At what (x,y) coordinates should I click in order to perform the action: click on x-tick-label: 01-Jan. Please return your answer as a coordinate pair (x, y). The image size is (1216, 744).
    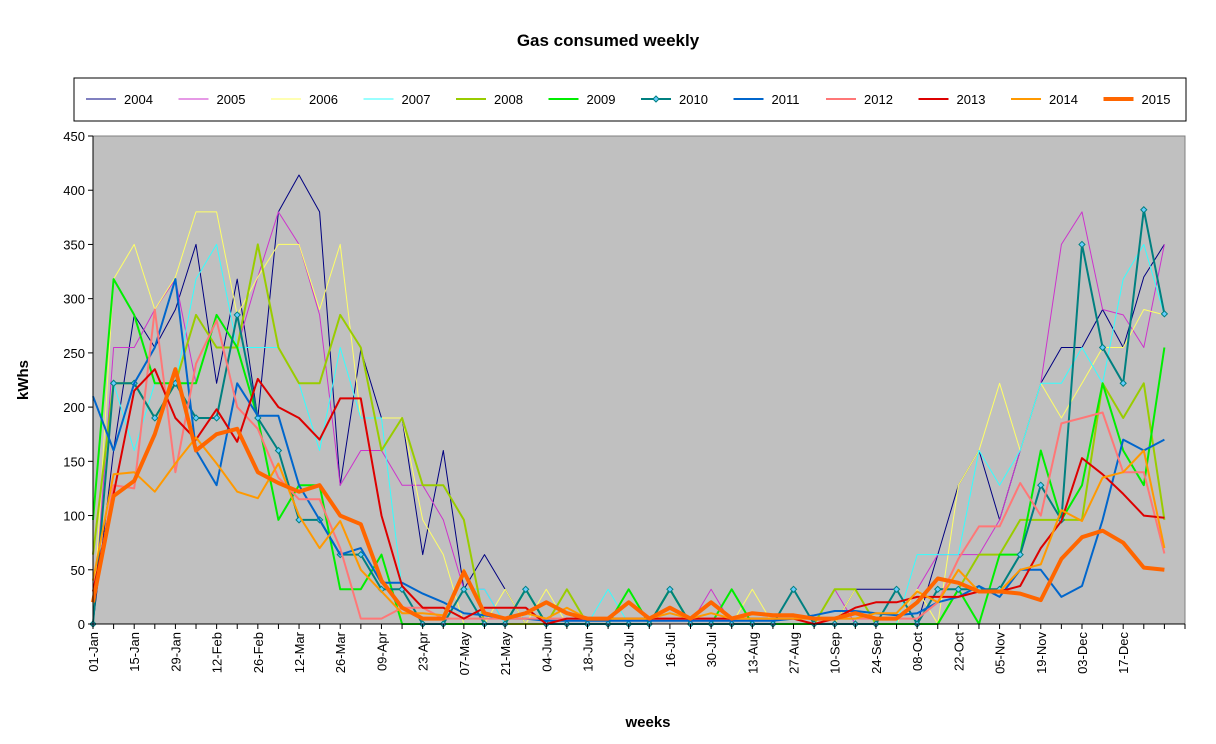
    Looking at the image, I should click on (93, 652).